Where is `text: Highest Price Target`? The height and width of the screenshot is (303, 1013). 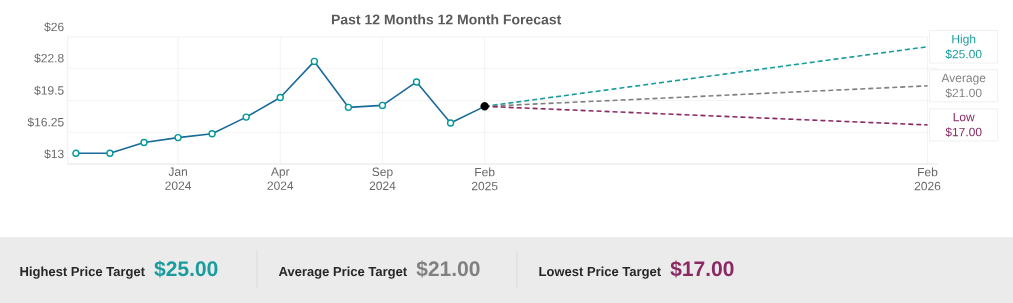 text: Highest Price Target is located at coordinates (82, 272).